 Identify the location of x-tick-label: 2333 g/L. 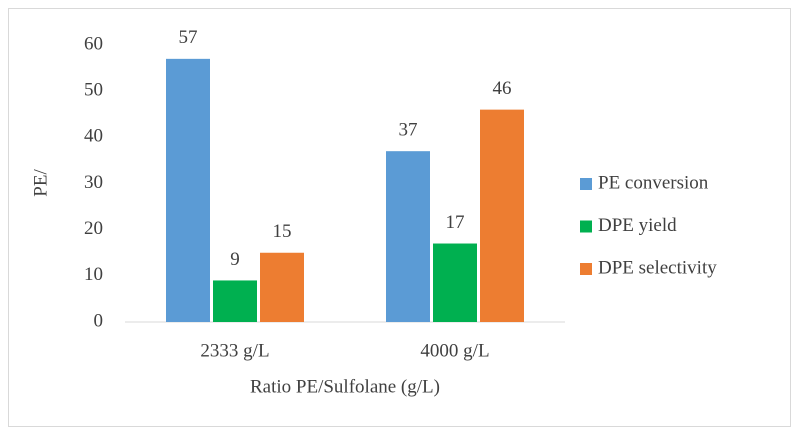
(234, 350).